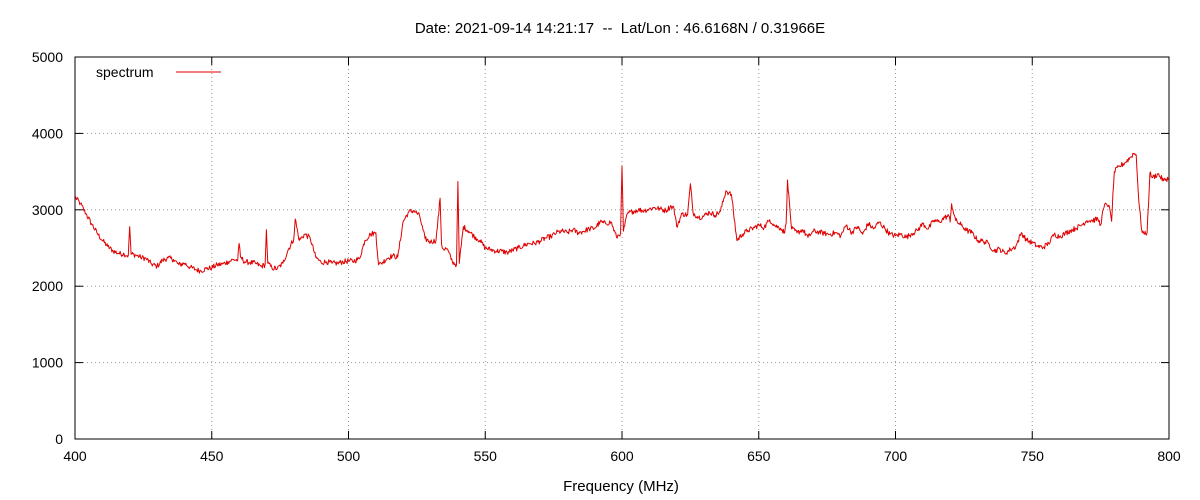  I want to click on y-tick-label: 5000, so click(47, 57).